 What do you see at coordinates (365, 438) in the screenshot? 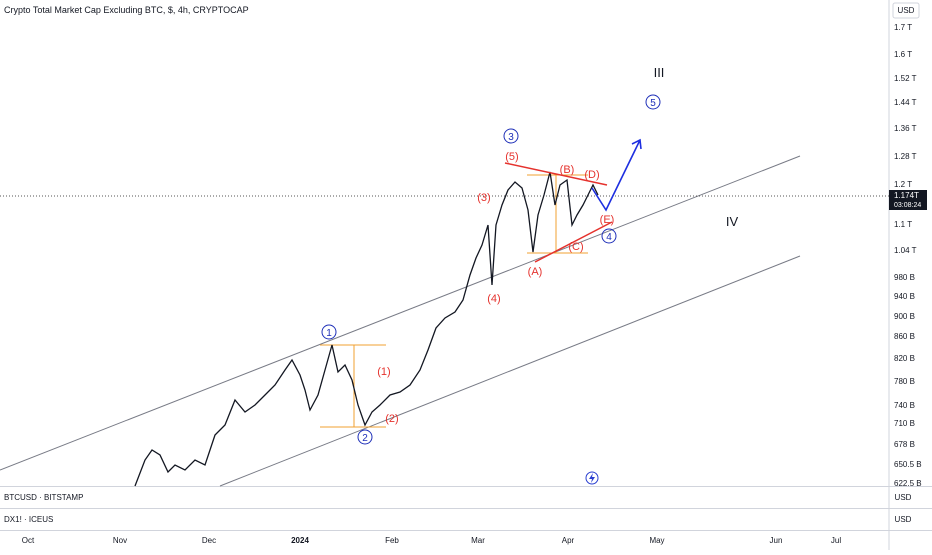
I see `wave-label: 2` at bounding box center [365, 438].